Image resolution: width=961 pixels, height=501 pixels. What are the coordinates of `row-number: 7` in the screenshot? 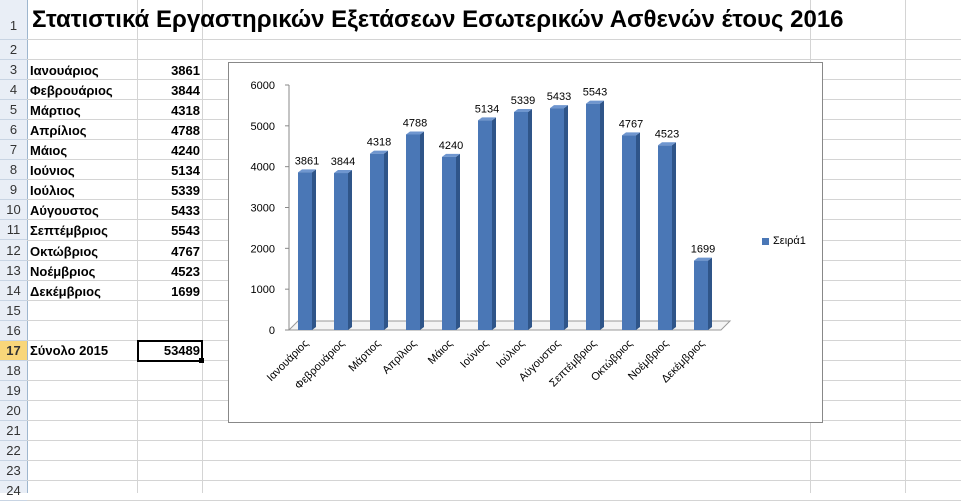 It's located at (13, 150).